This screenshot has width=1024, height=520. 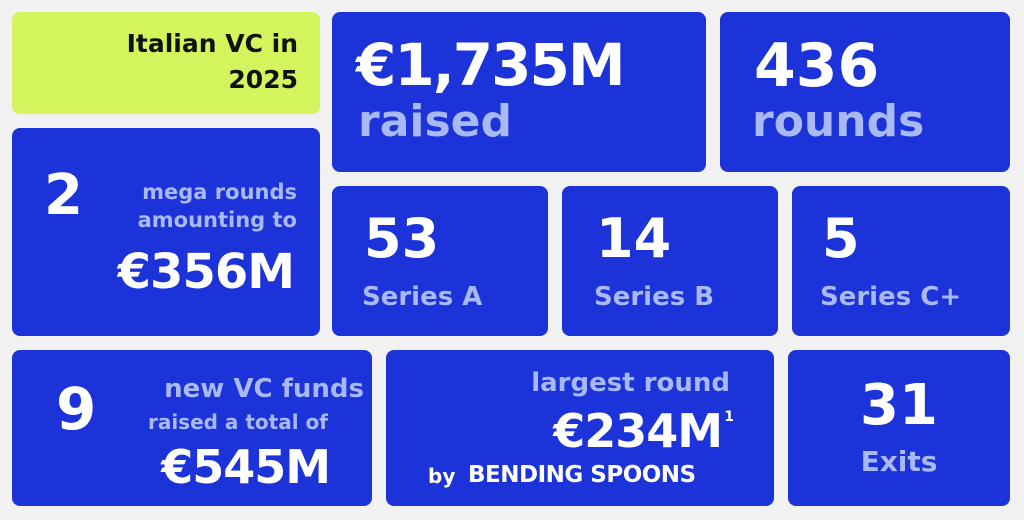 What do you see at coordinates (237, 422) in the screenshot?
I see `stat-sublabel: raised a total of` at bounding box center [237, 422].